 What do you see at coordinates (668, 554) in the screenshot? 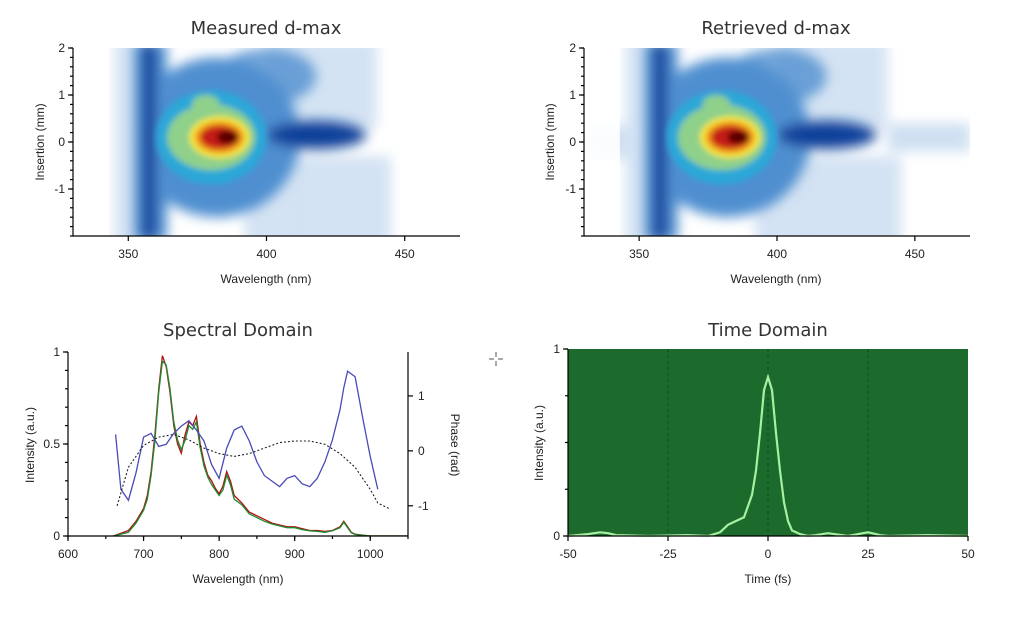
I see `x-tick-label: -25` at bounding box center [668, 554].